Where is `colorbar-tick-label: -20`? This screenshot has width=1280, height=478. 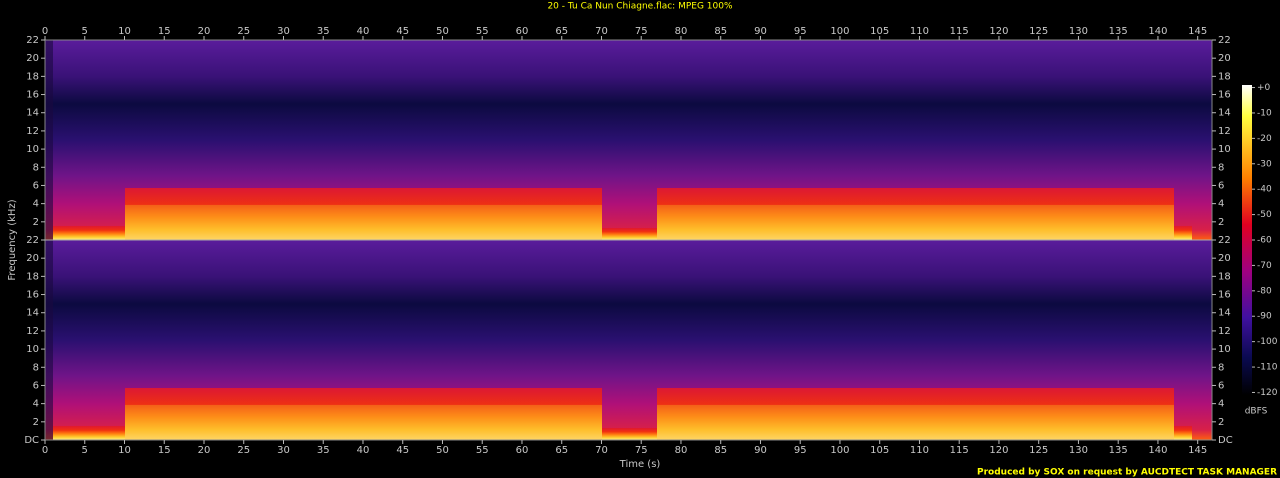
colorbar-tick-label: -20 is located at coordinates (1264, 139).